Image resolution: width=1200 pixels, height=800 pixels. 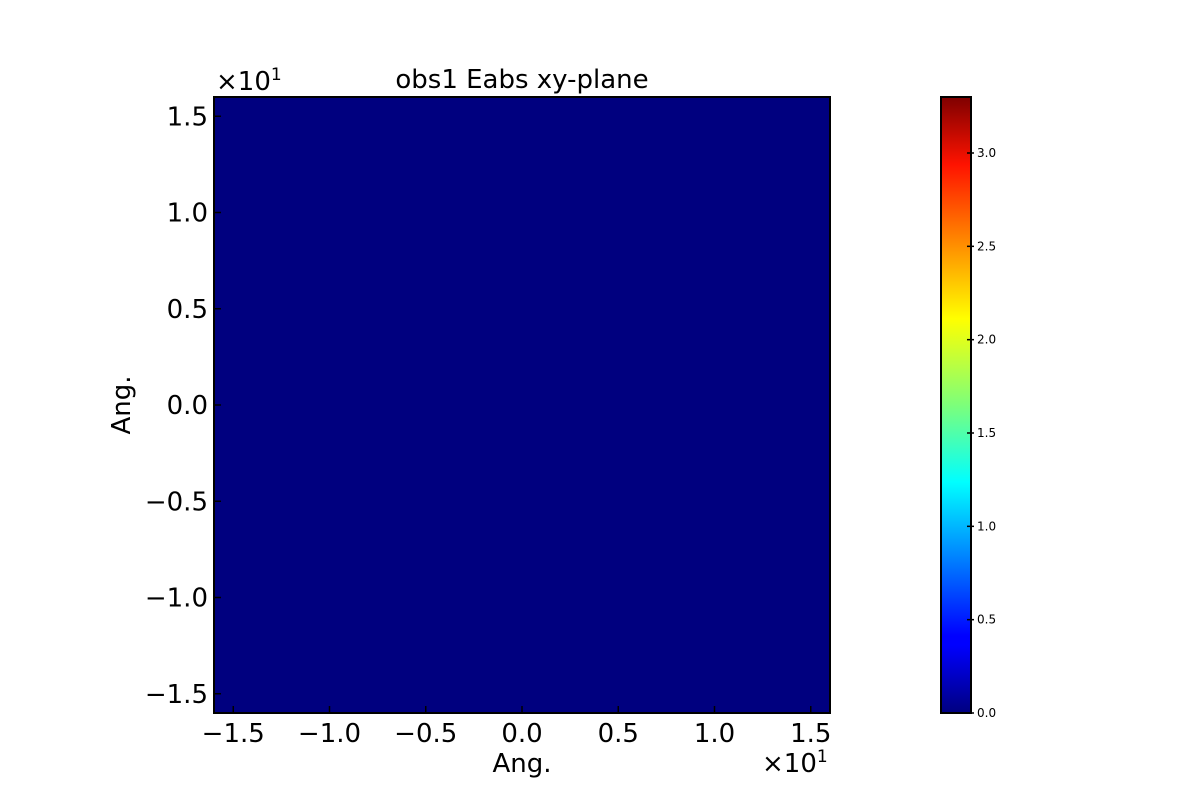 I want to click on y-tick-label: 1.5, so click(x=187, y=117).